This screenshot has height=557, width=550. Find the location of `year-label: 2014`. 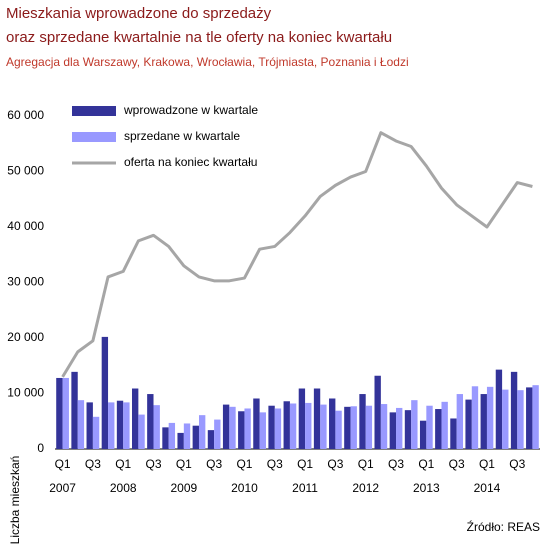

year-label: 2014 is located at coordinates (487, 488).